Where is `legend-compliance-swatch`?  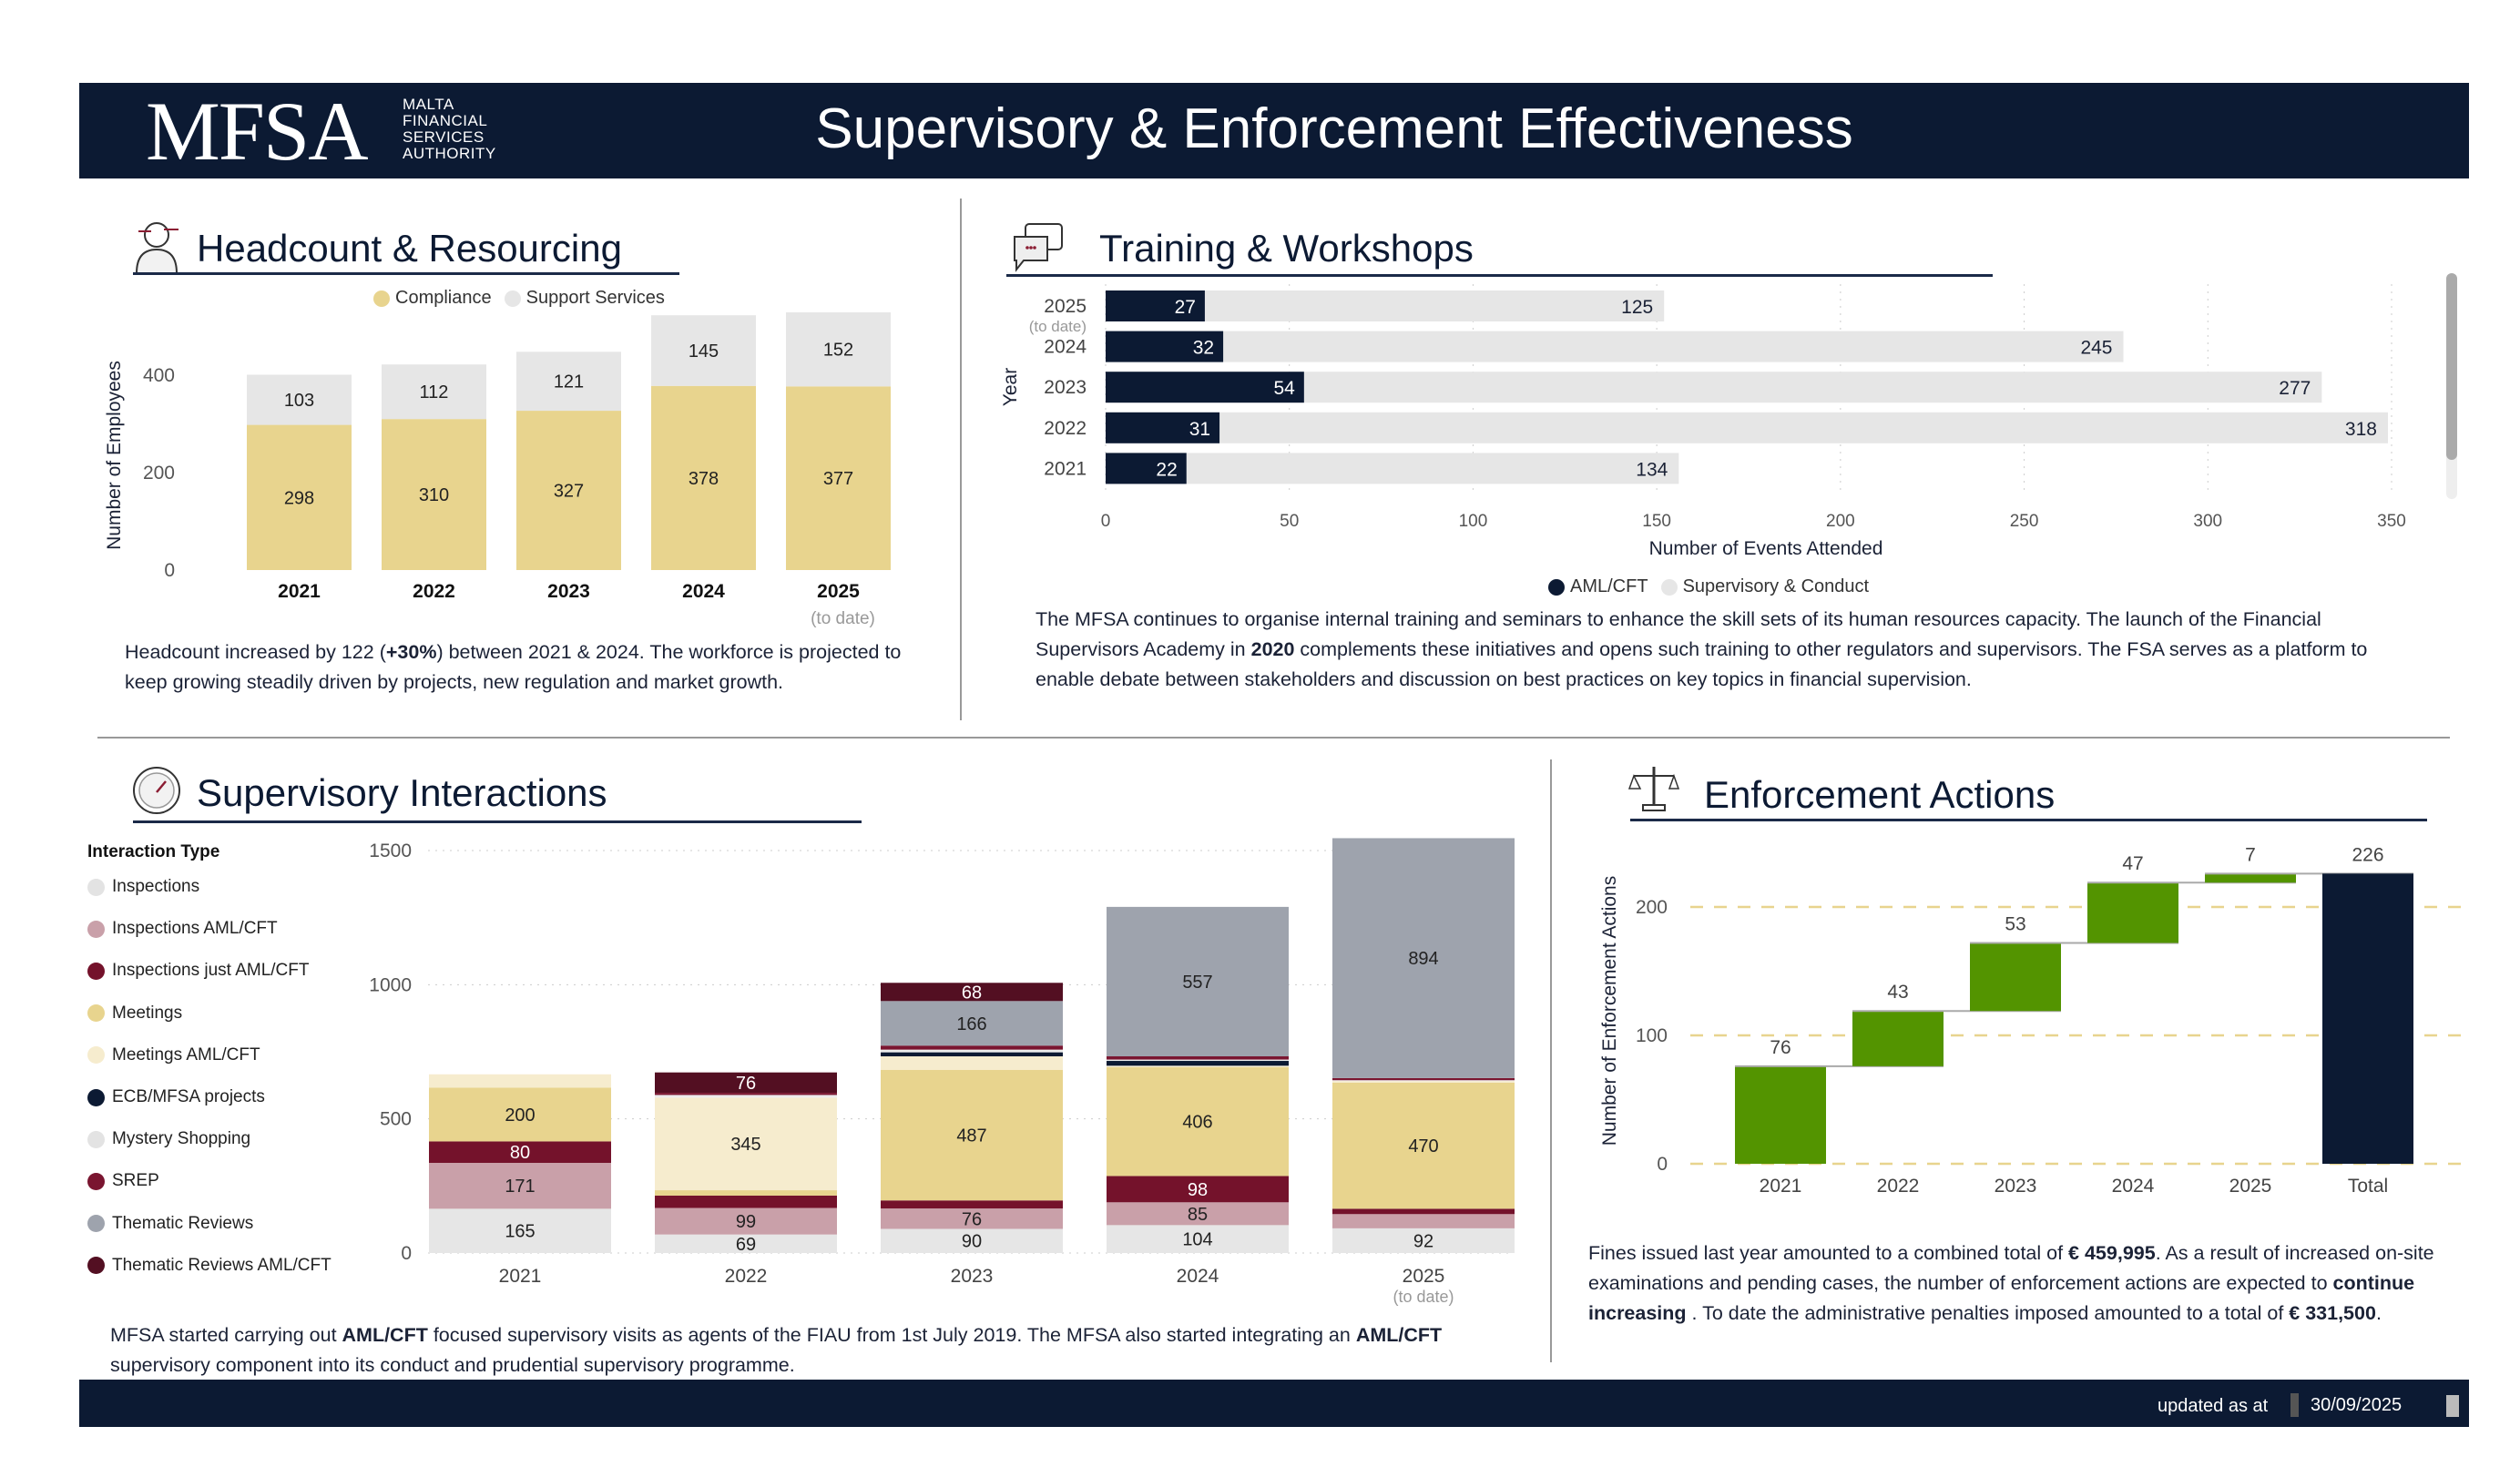 legend-compliance-swatch is located at coordinates (381, 298).